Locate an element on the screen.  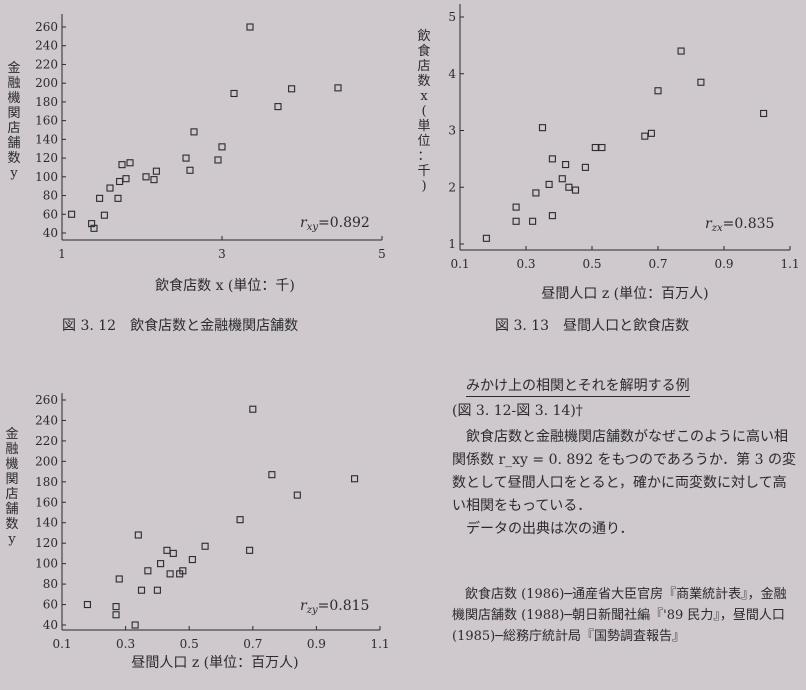
y-tick-label: 120 is located at coordinates (46, 543).